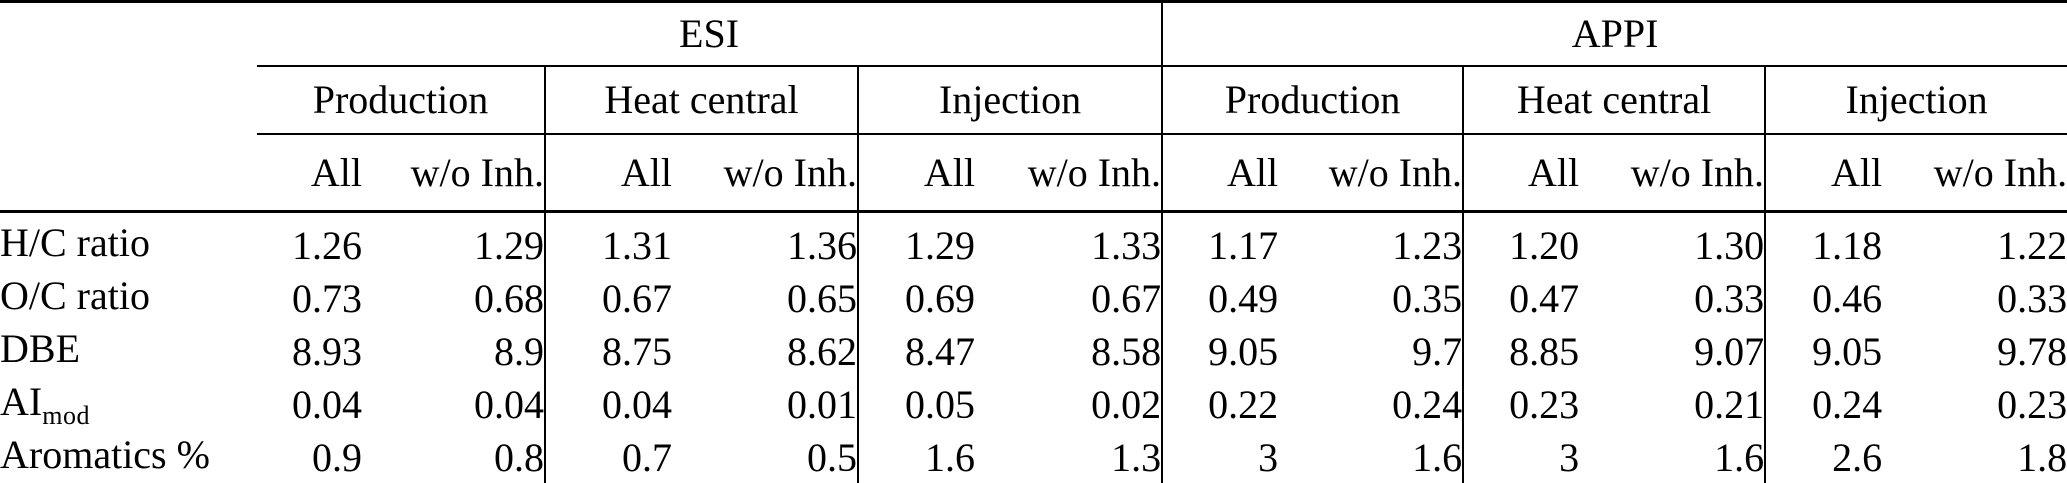 Image resolution: width=2067 pixels, height=483 pixels. I want to click on table-cell: 2.6, so click(1824, 457).